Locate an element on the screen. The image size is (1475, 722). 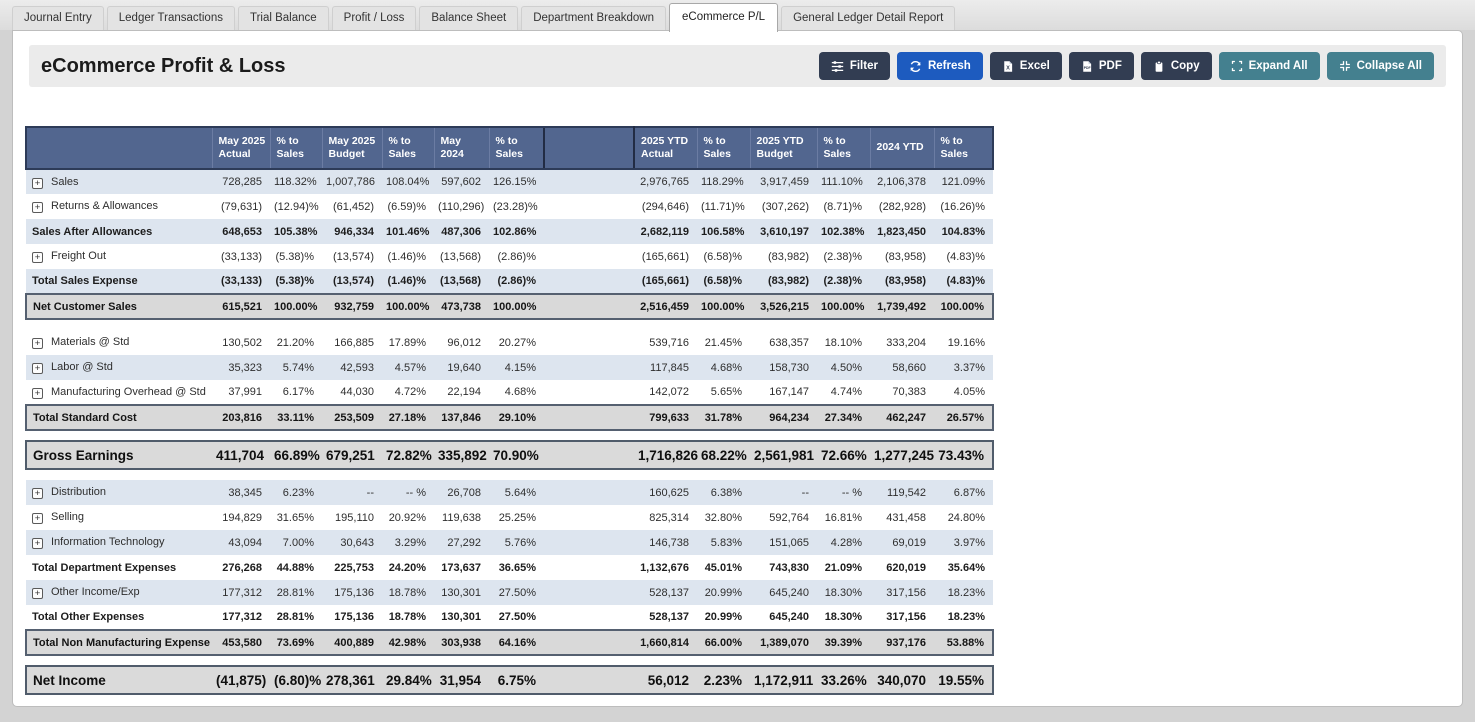
column-header: % to Sales is located at coordinates (516, 148).